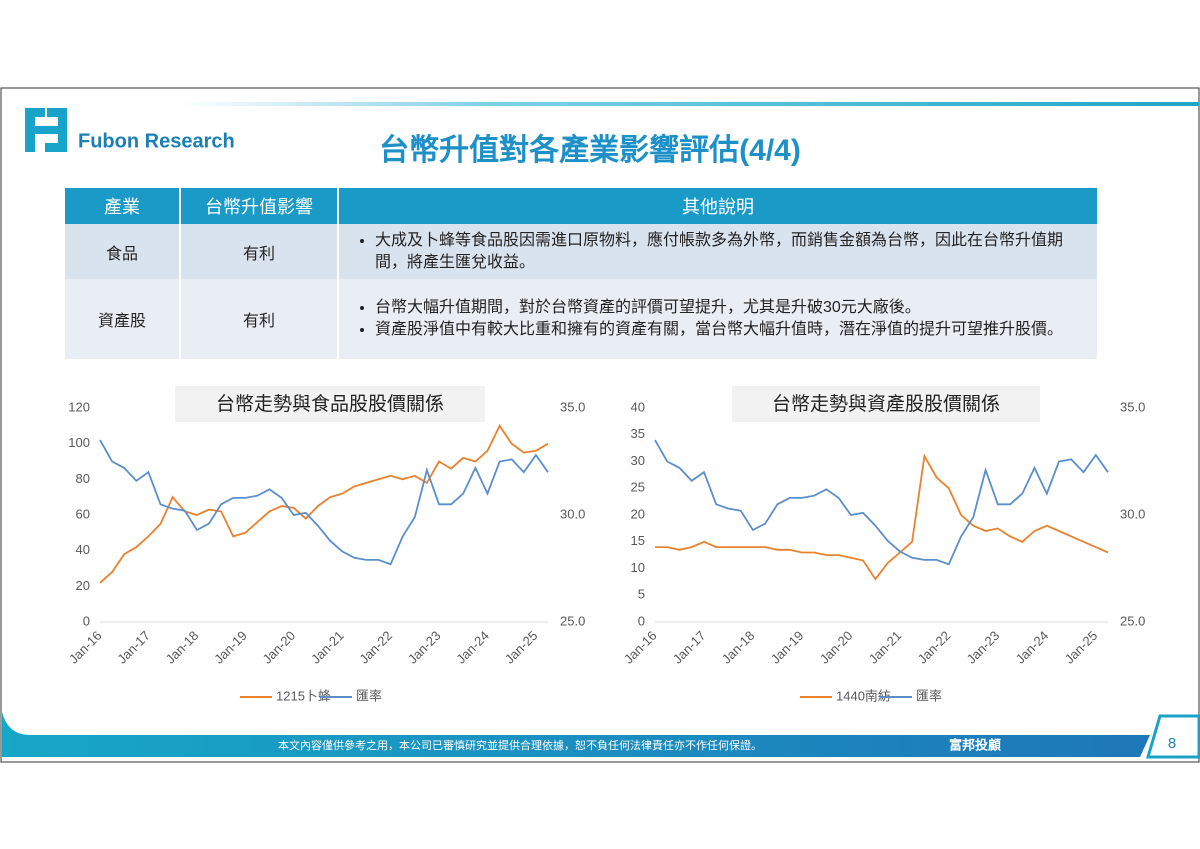 Image resolution: width=1200 pixels, height=849 pixels. Describe the element at coordinates (726, 308) in the screenshot. I see `note: 台幣大幅升值期間，對於台幣資產的評價可望提升，尤其是升破30元大廠後。` at that location.